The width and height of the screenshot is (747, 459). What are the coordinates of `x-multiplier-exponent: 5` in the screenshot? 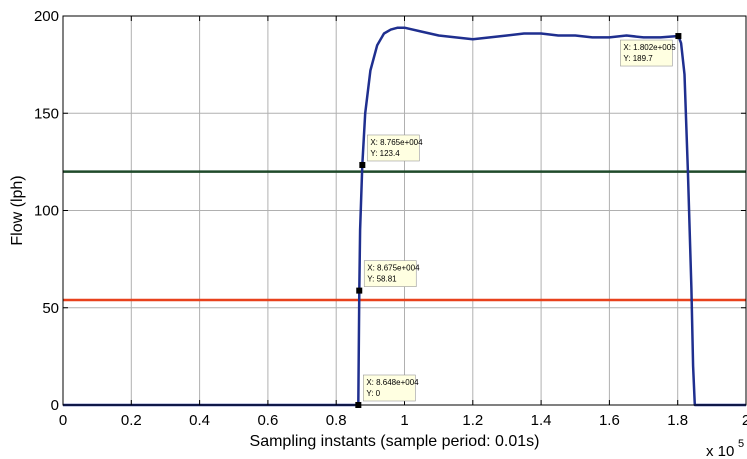 It's located at (741, 444).